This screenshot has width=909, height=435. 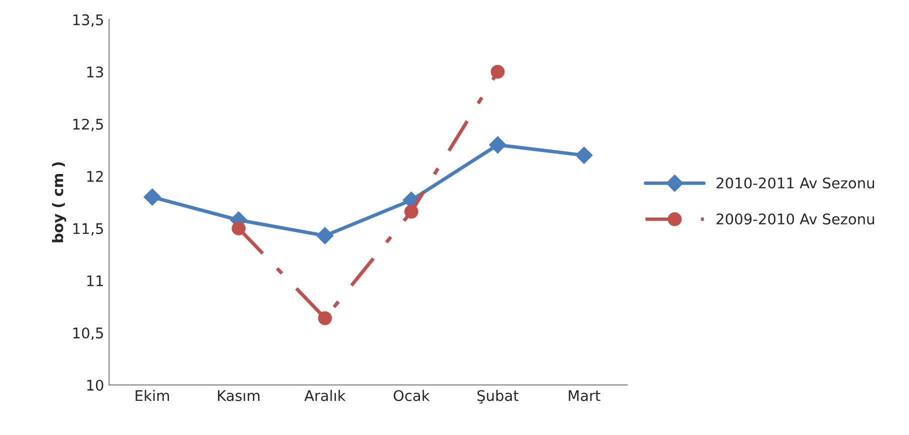 I want to click on y-axis-title: boy ( cm ), so click(x=59, y=202).